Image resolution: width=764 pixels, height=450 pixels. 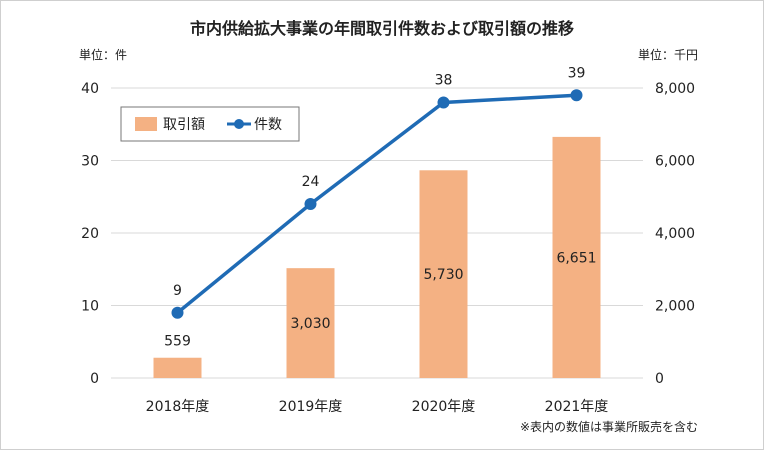 What do you see at coordinates (675, 89) in the screenshot?
I see `right-tick-label: 8,000` at bounding box center [675, 89].